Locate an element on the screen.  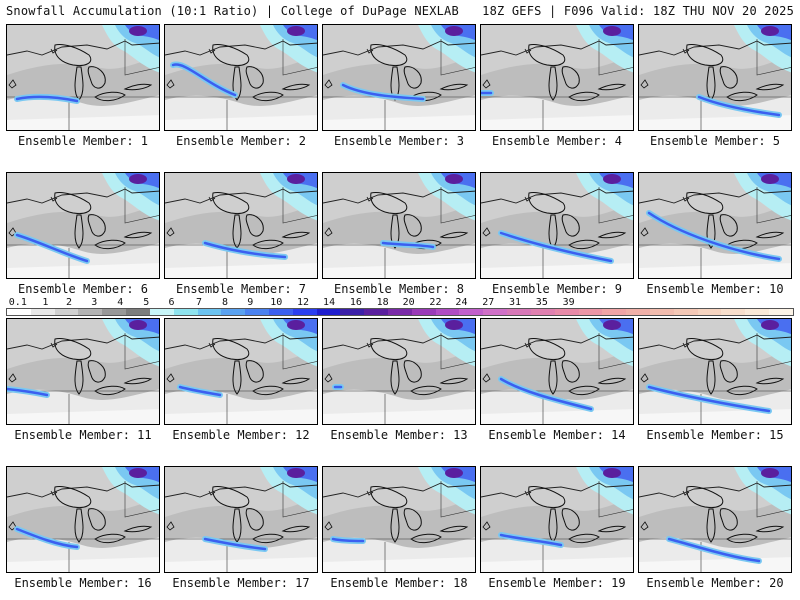
colorbar-tick-label: 4 is located at coordinates (120, 302).